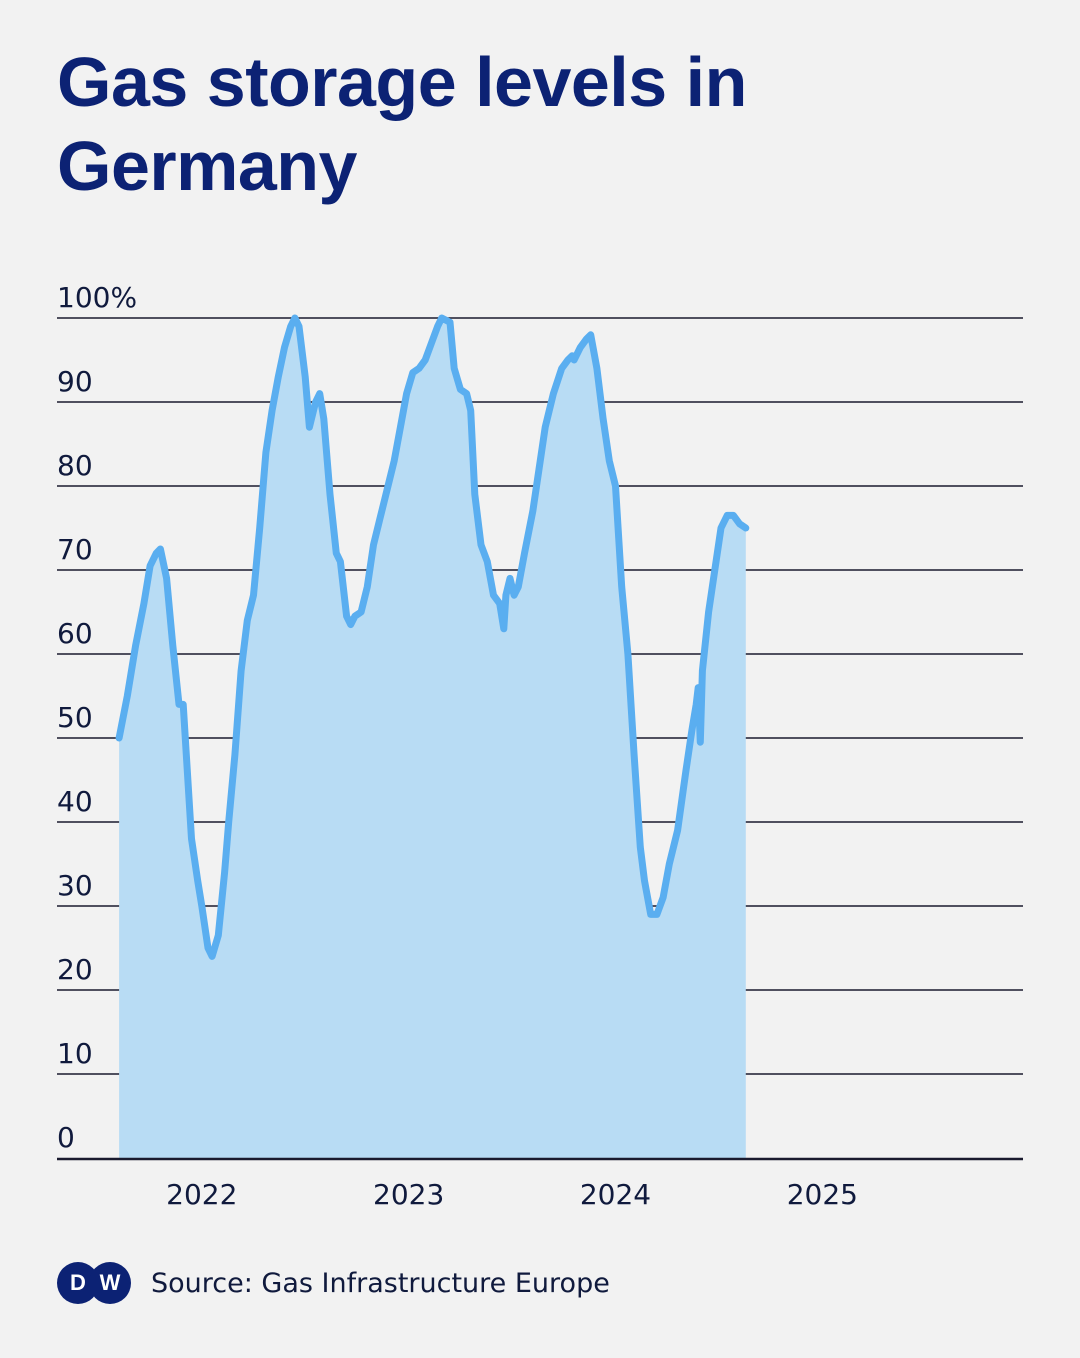 The height and width of the screenshot is (1358, 1080). What do you see at coordinates (75, 969) in the screenshot?
I see `y-tick-label: 20` at bounding box center [75, 969].